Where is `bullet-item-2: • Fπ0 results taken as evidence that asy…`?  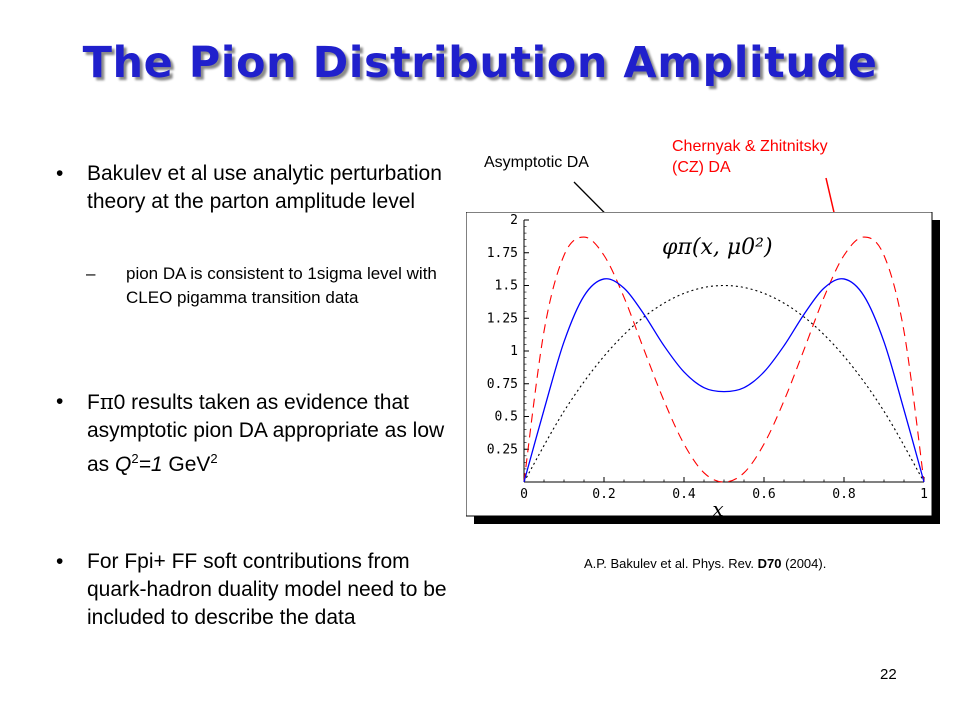 bullet-item-2: • Fπ0 results taken as evidence that asy… is located at coordinates (248, 433).